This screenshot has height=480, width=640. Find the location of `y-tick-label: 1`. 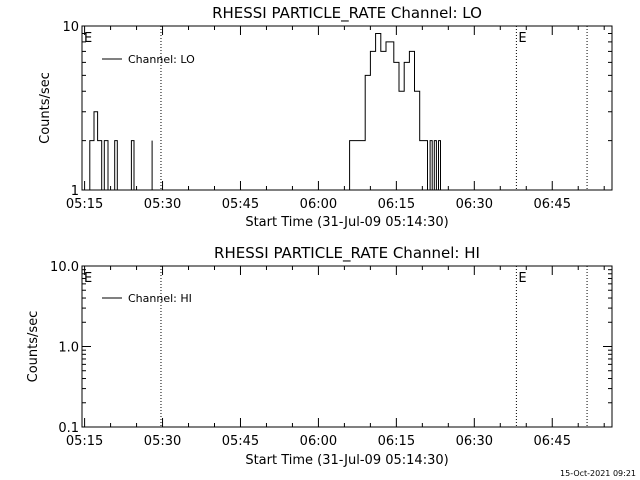

y-tick-label: 1 is located at coordinates (75, 191).